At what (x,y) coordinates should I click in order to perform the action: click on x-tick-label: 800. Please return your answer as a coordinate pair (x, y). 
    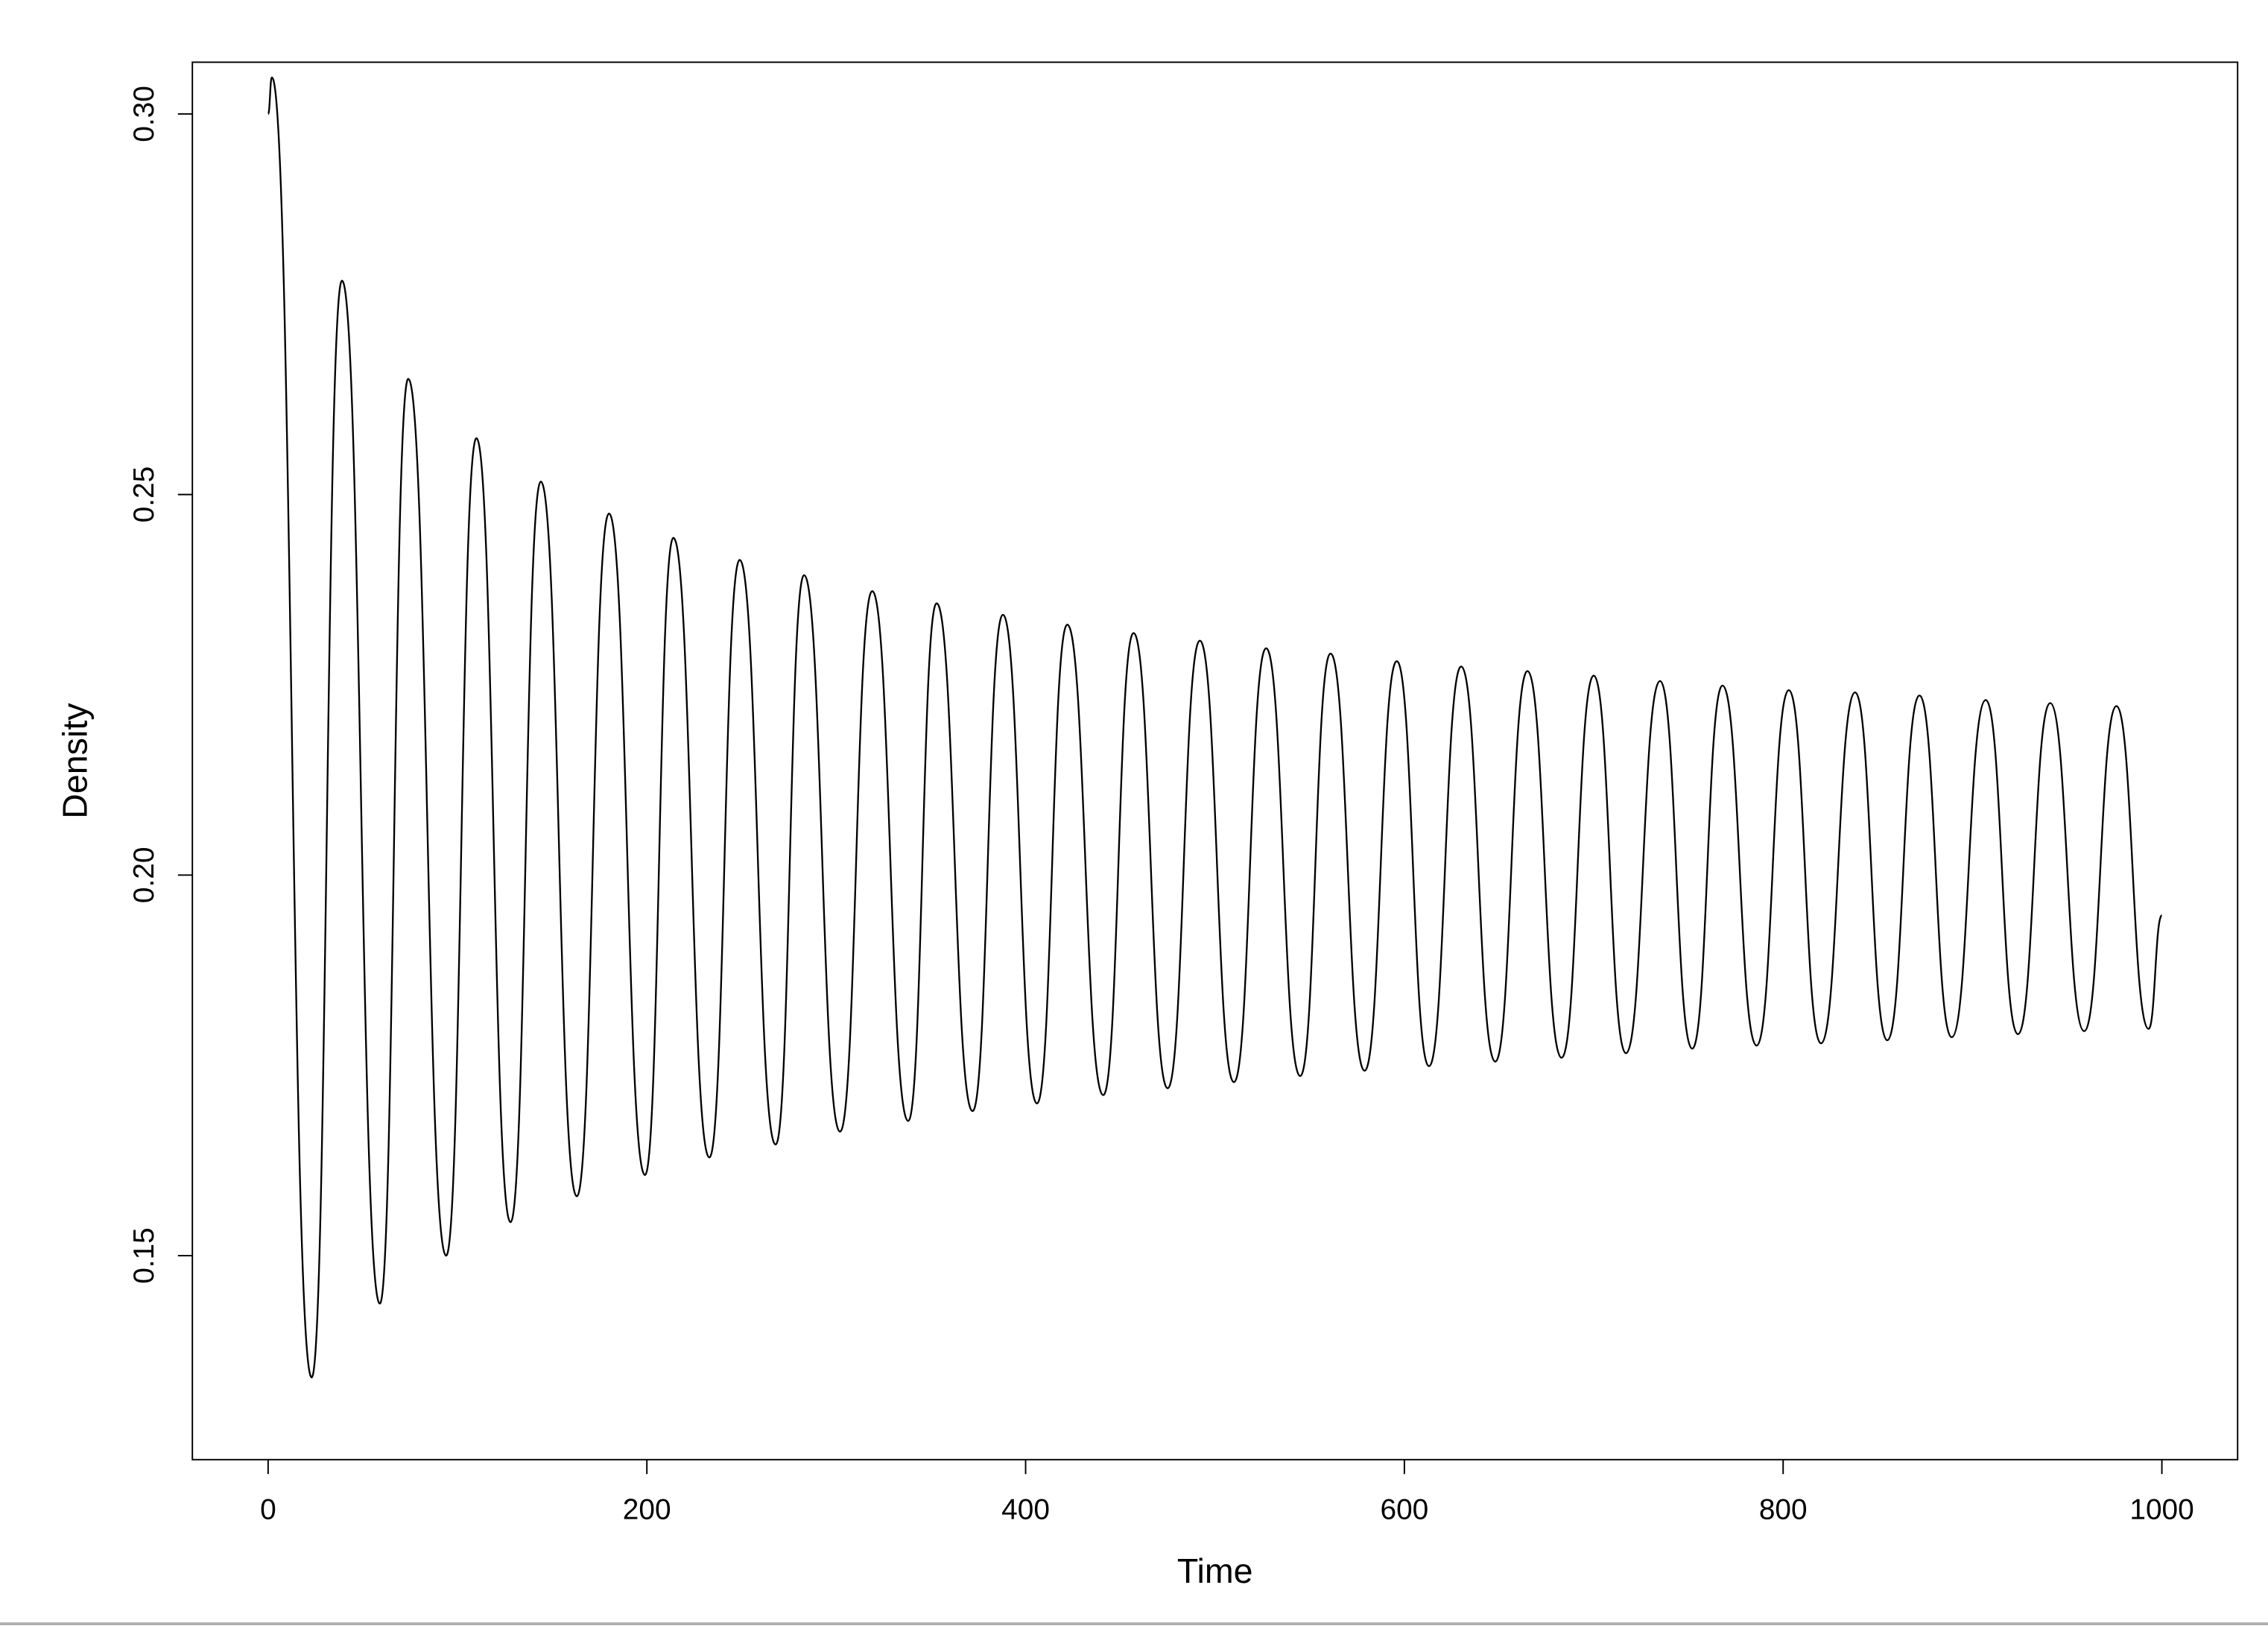
    Looking at the image, I should click on (1784, 1509).